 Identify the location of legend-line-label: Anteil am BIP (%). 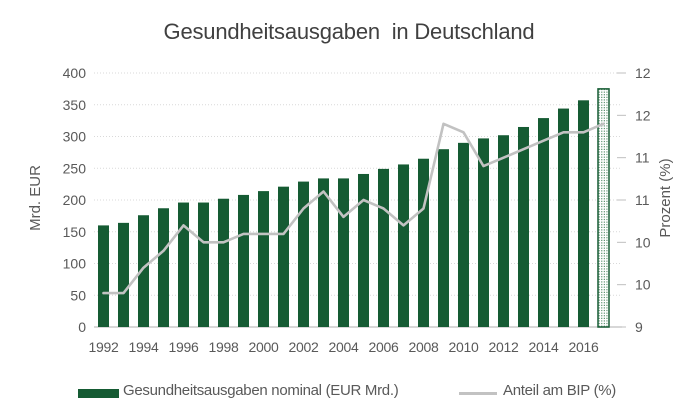
(559, 390).